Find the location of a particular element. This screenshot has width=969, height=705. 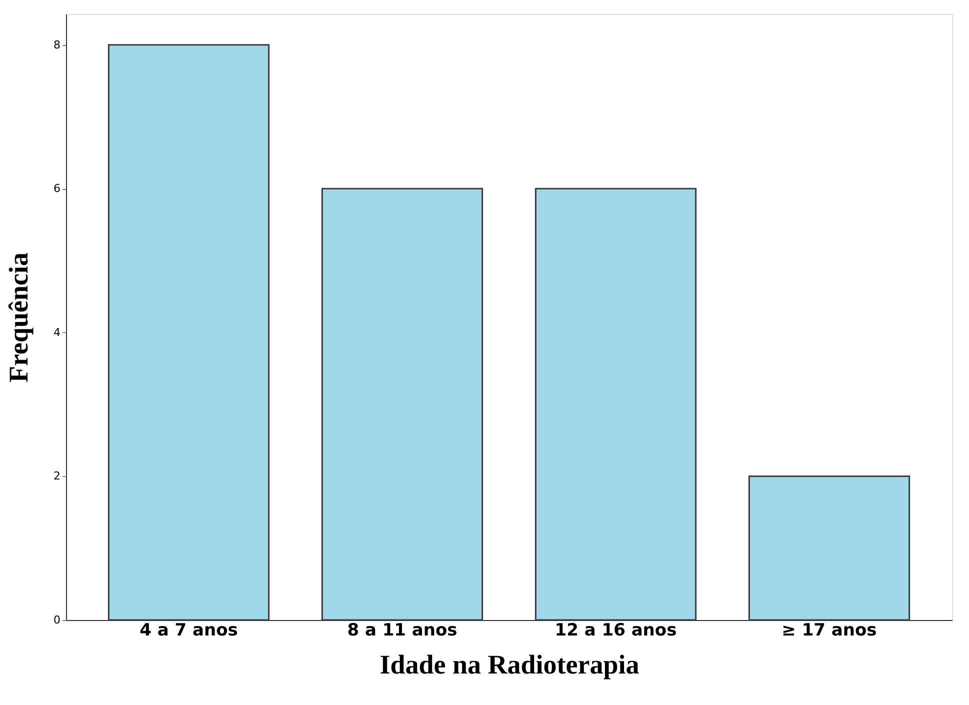

x-tick-label: 4 a 7 anos is located at coordinates (189, 630).